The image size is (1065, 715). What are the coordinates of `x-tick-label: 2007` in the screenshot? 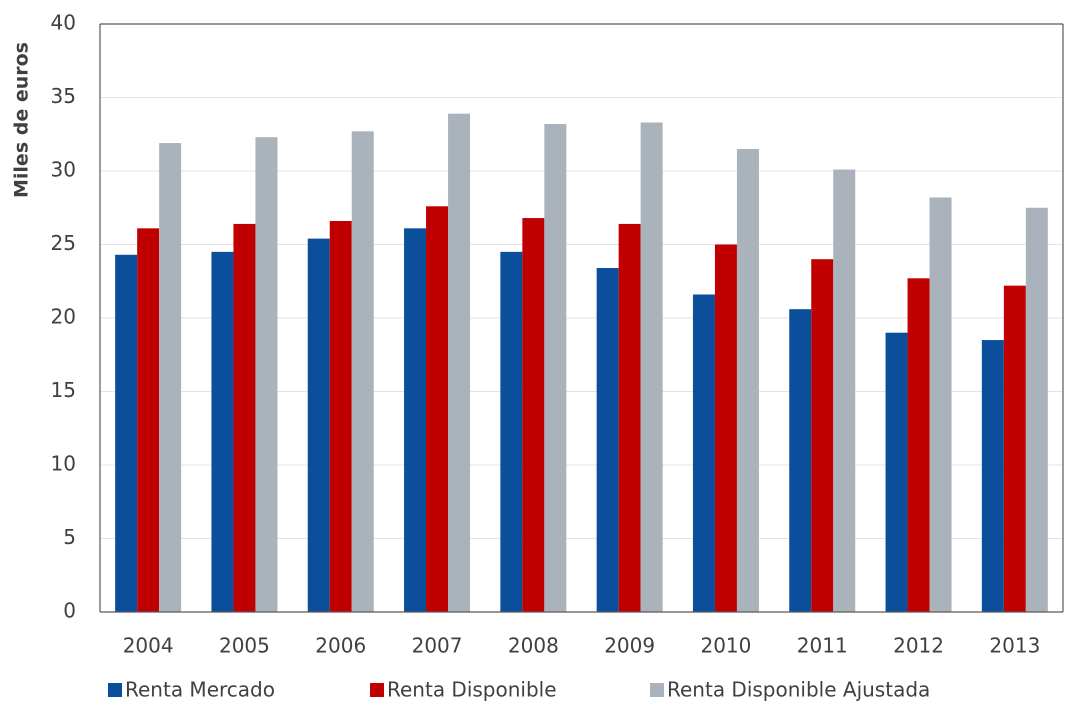 It's located at (437, 646).